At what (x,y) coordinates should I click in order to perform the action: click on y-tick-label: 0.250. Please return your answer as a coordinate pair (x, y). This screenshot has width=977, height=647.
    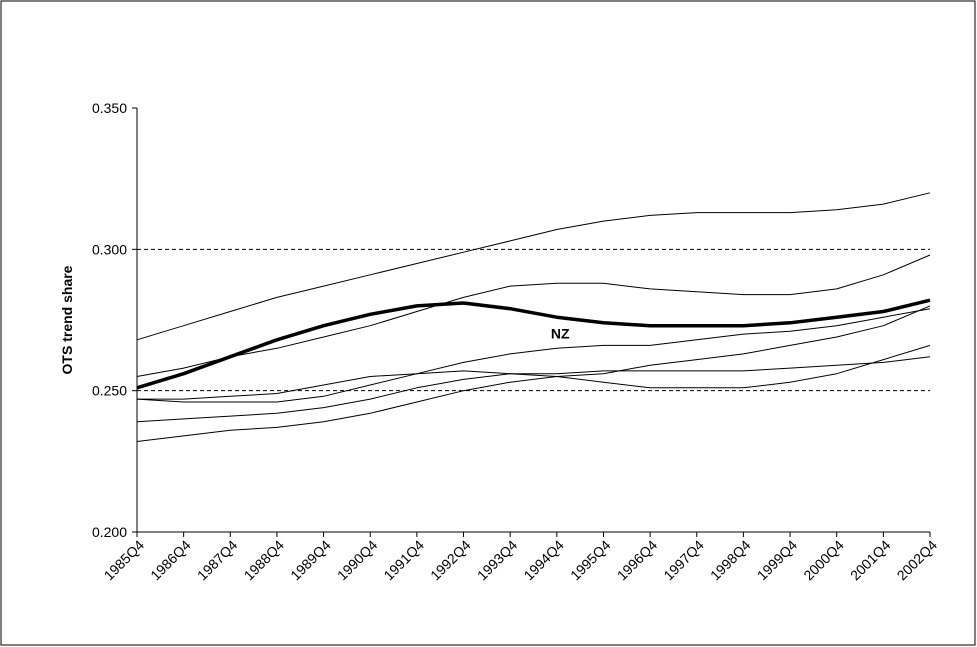
    Looking at the image, I should click on (109, 391).